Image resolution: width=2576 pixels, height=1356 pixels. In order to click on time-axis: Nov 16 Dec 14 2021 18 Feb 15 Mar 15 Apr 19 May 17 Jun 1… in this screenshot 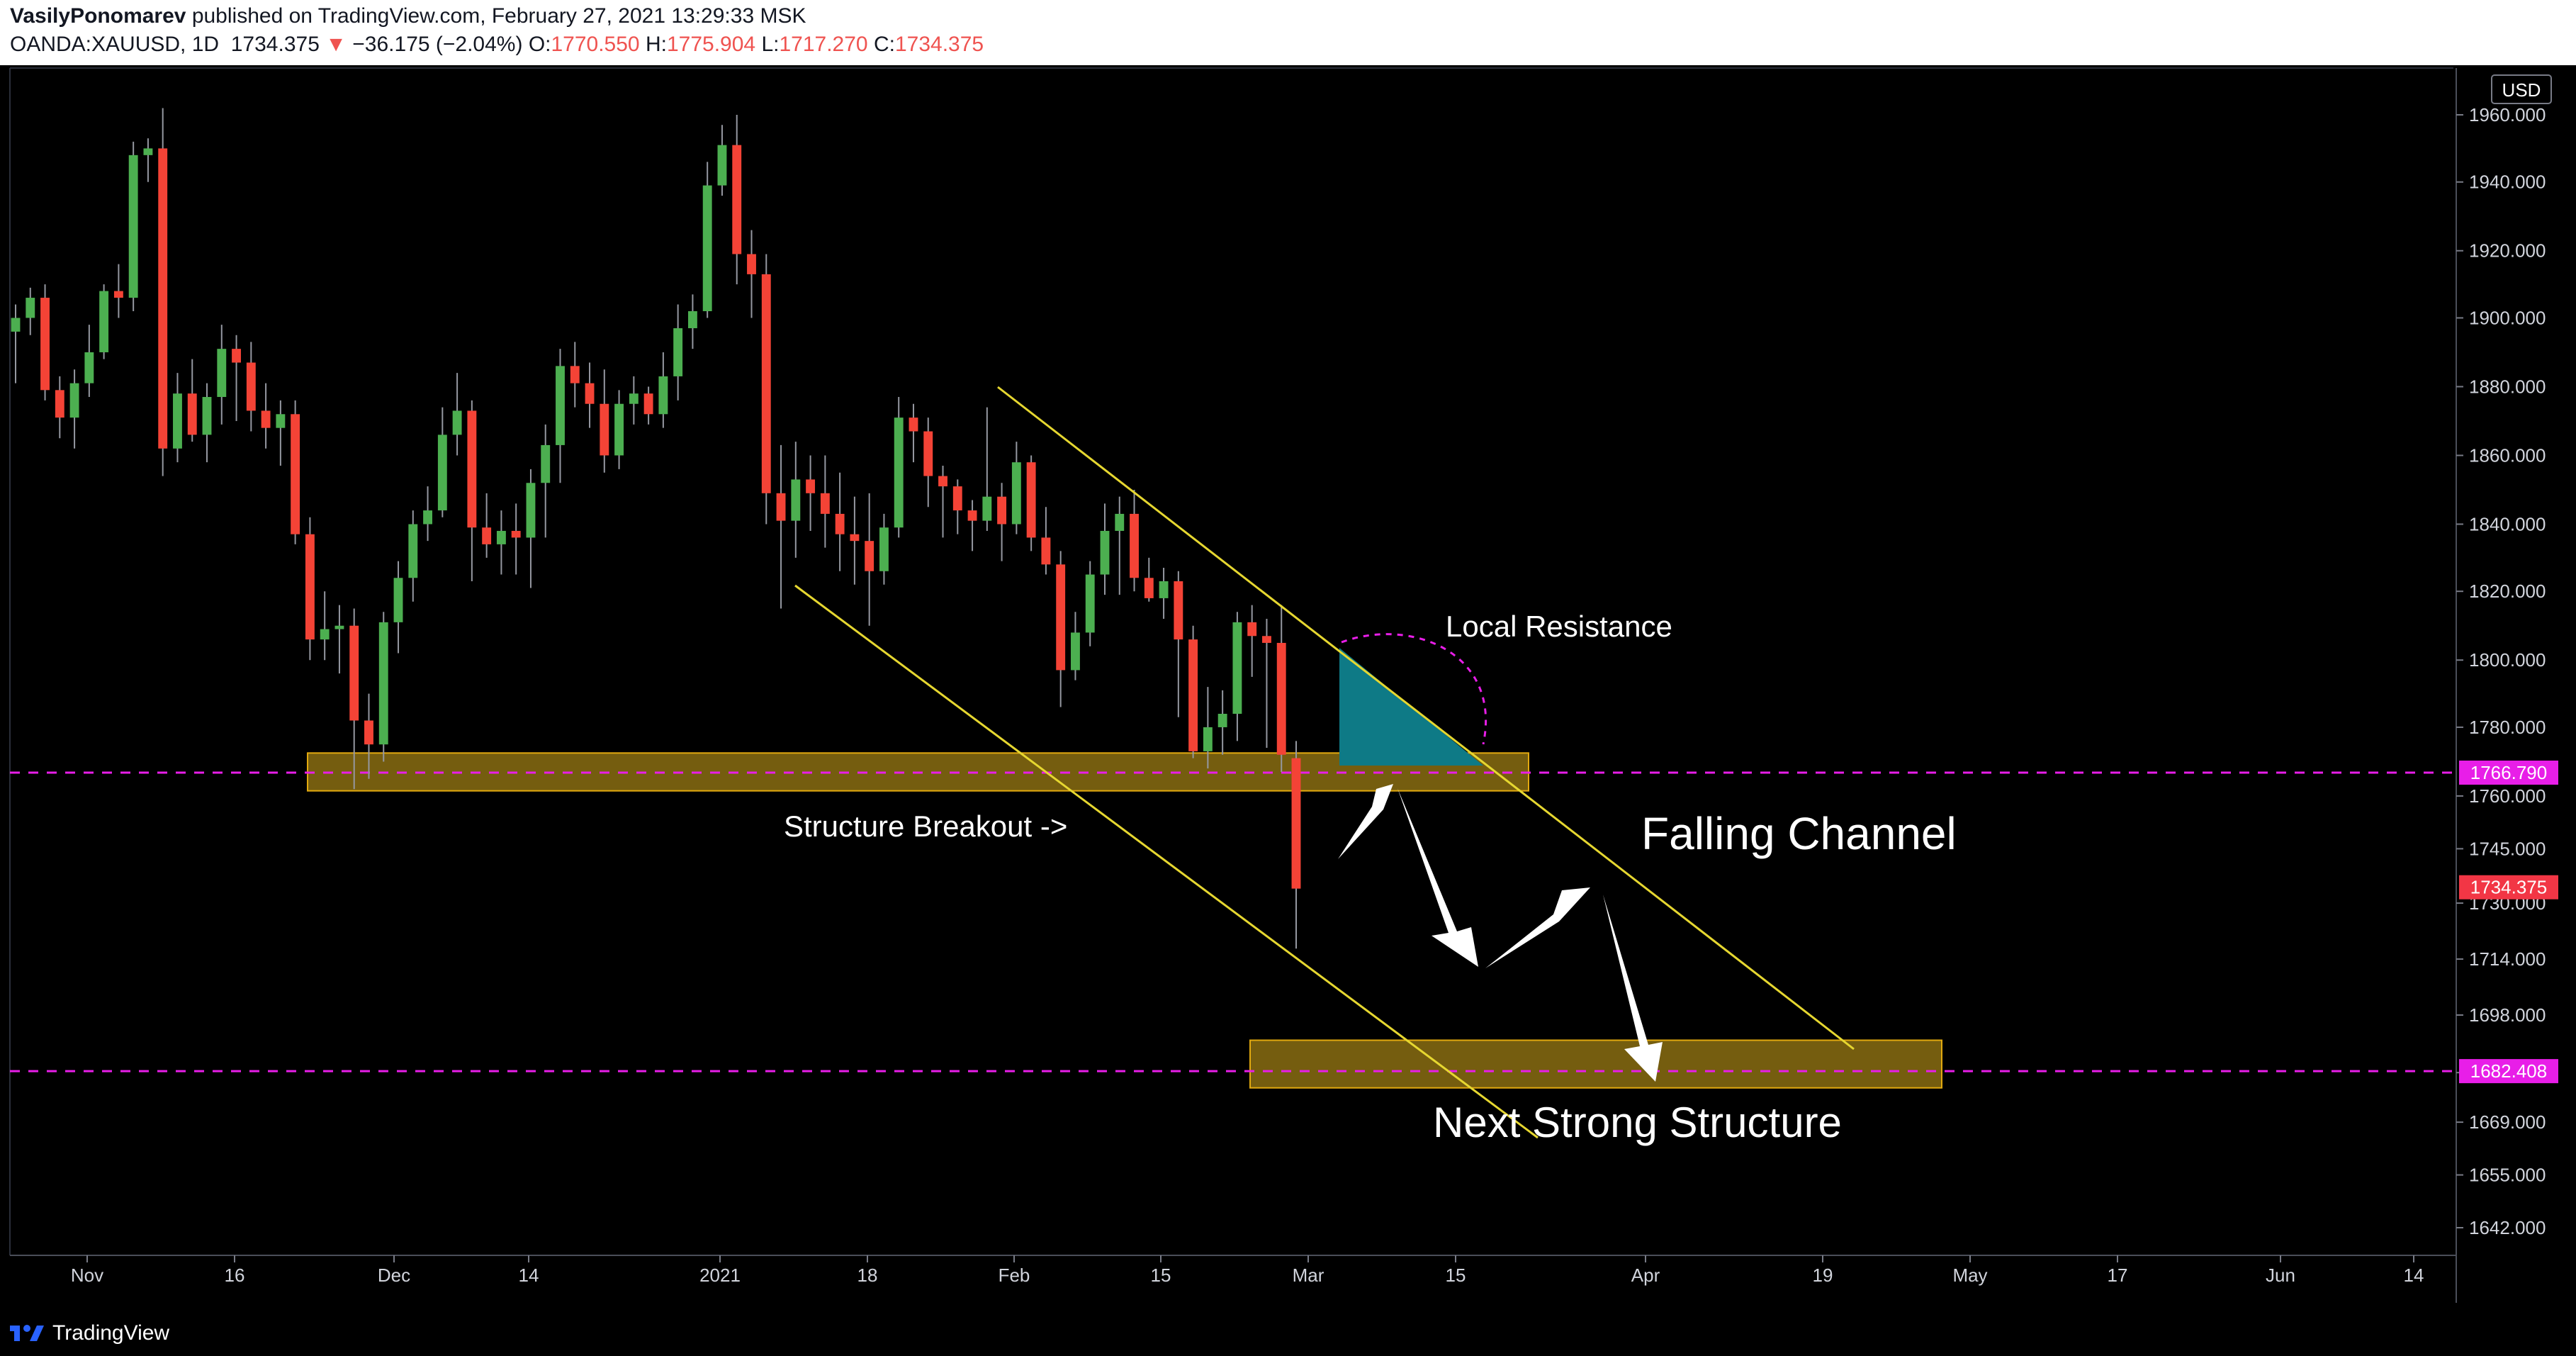, I will do `click(1247, 1270)`.